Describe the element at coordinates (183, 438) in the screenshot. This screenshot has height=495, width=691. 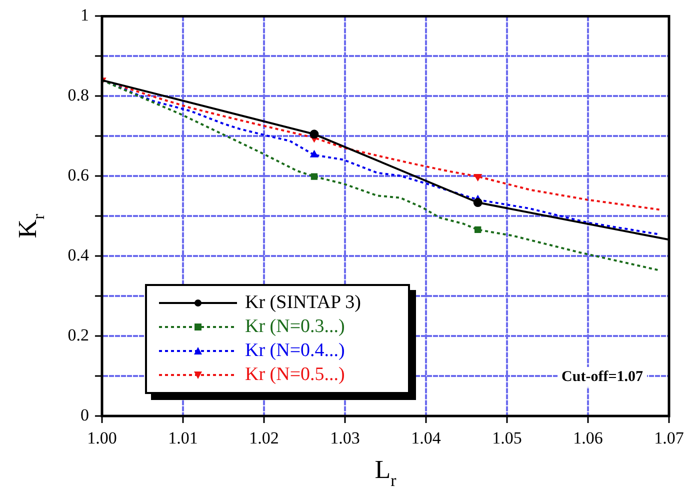
I see `x-tick-label: 1.01` at that location.